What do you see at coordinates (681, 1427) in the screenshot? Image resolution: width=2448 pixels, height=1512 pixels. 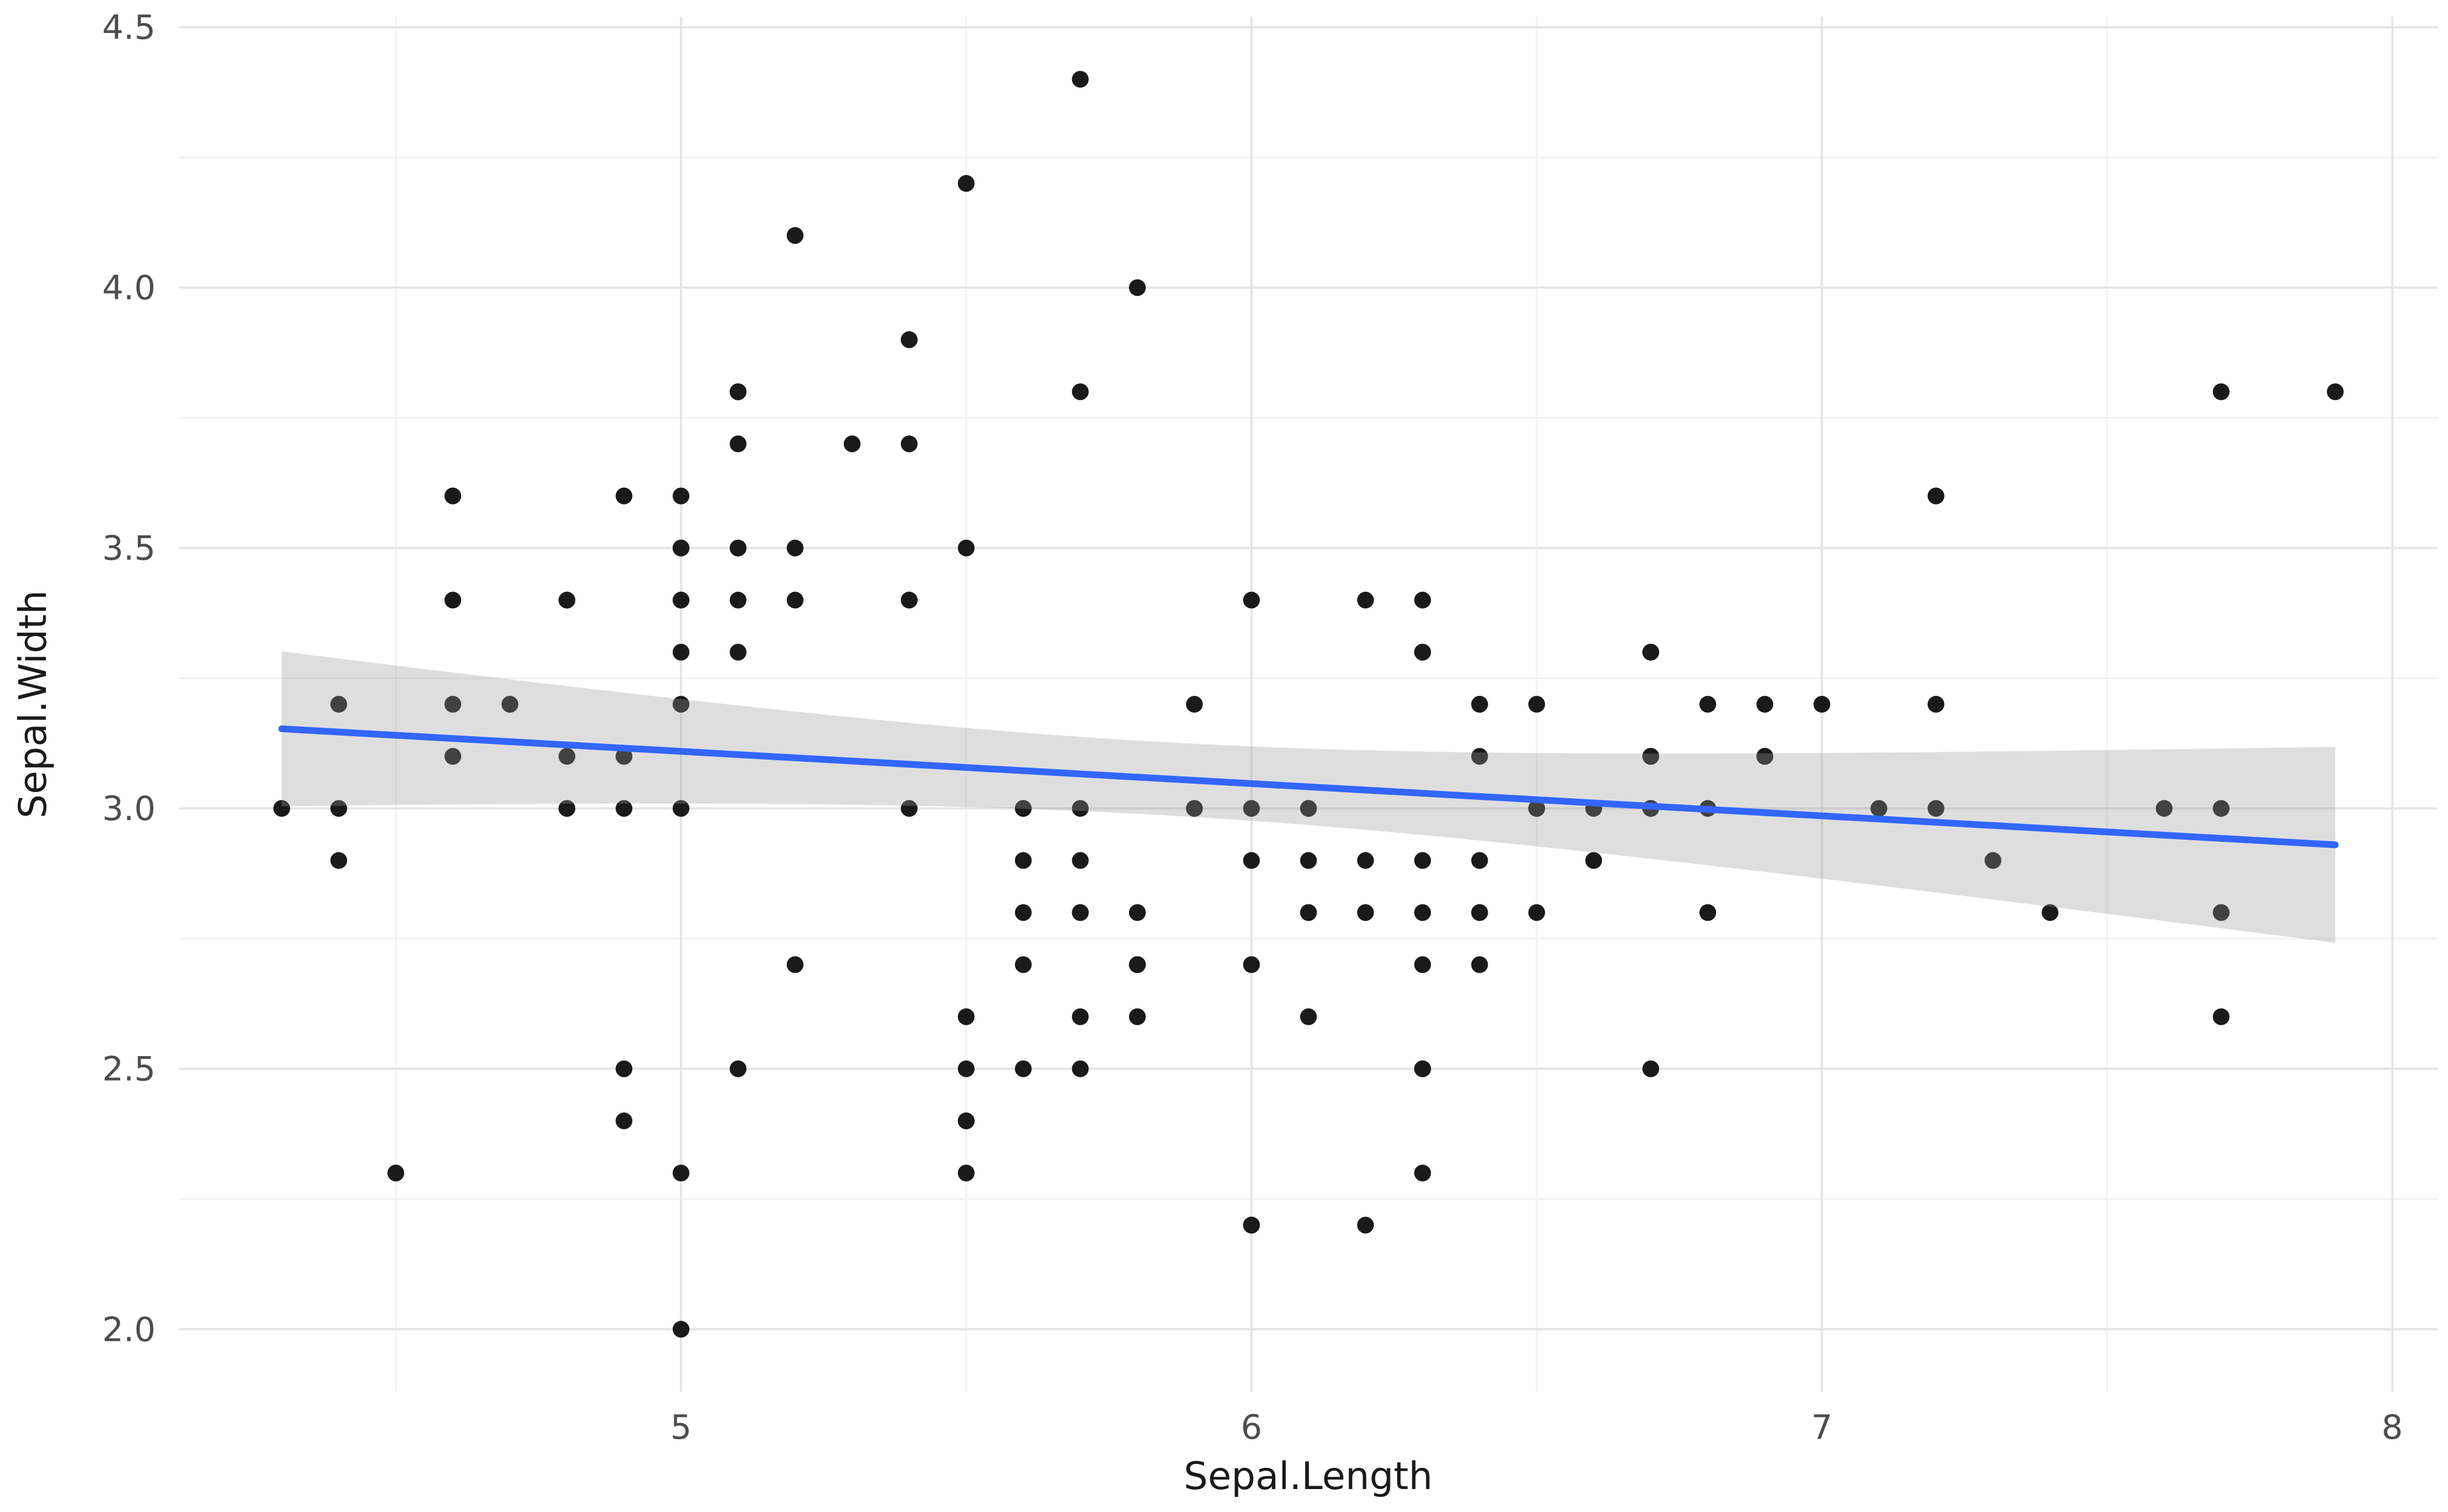 I see `x-tick-label: 5` at bounding box center [681, 1427].